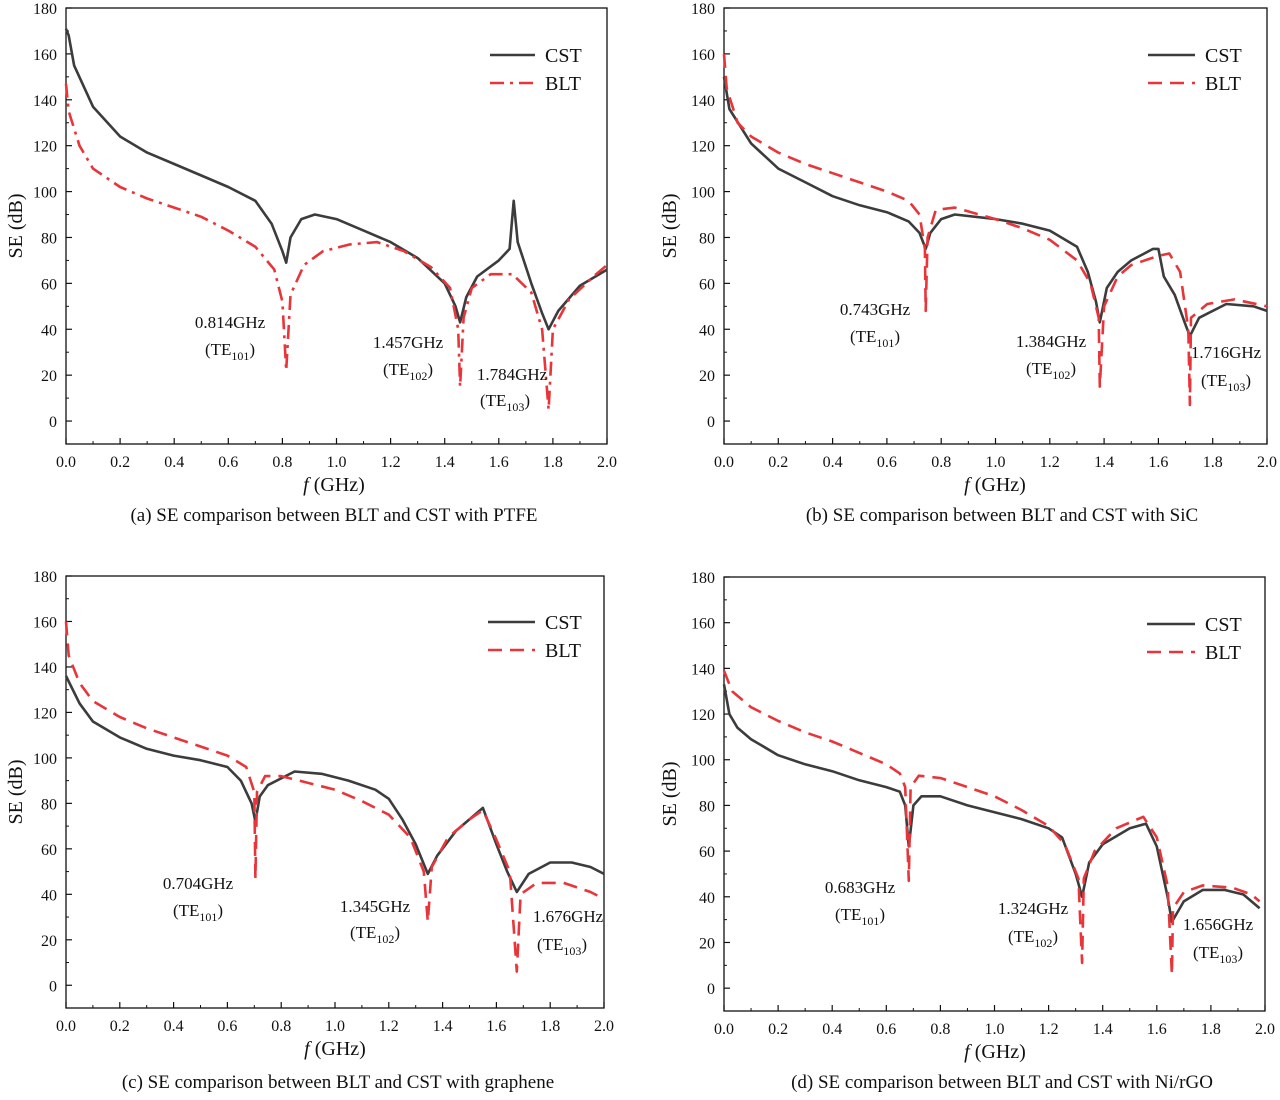 This screenshot has height=1100, width=1280. I want to click on resonance-mode-label: (TE101), so click(875, 338).